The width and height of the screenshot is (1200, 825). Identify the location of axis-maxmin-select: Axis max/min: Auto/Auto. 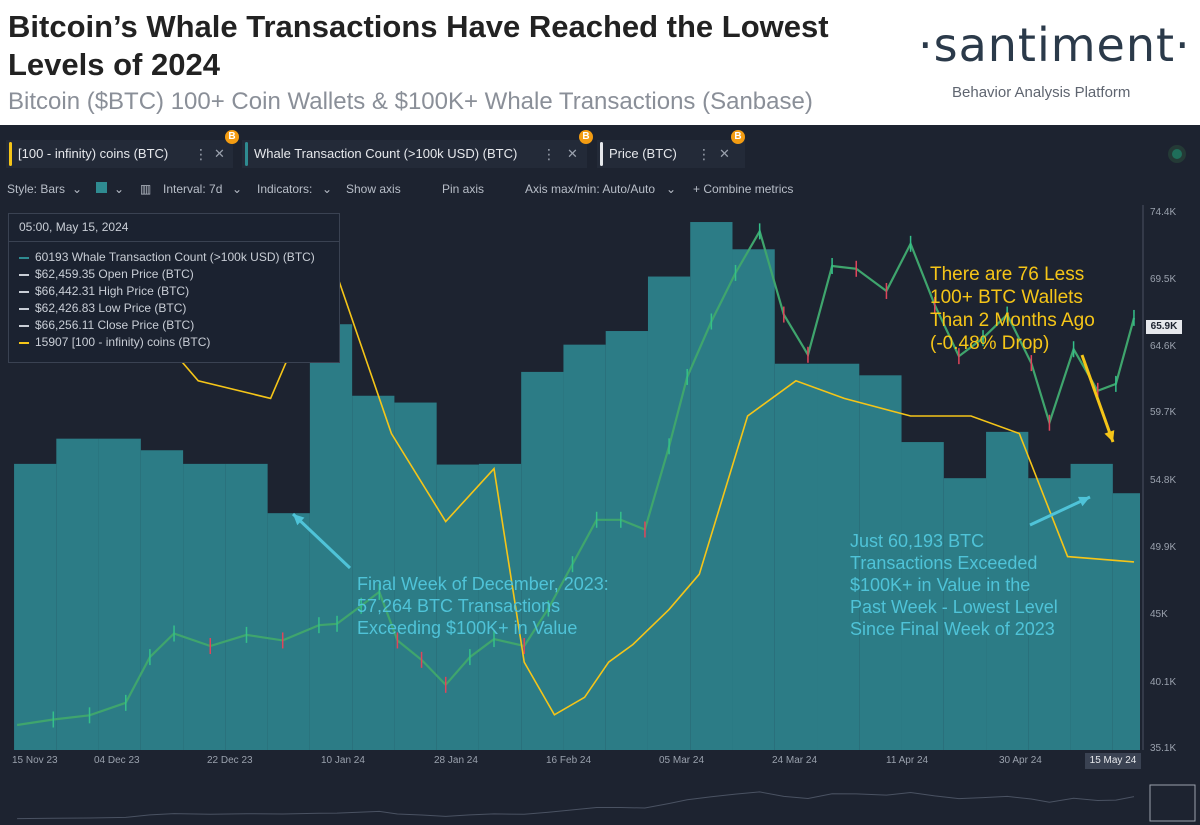
(590, 189).